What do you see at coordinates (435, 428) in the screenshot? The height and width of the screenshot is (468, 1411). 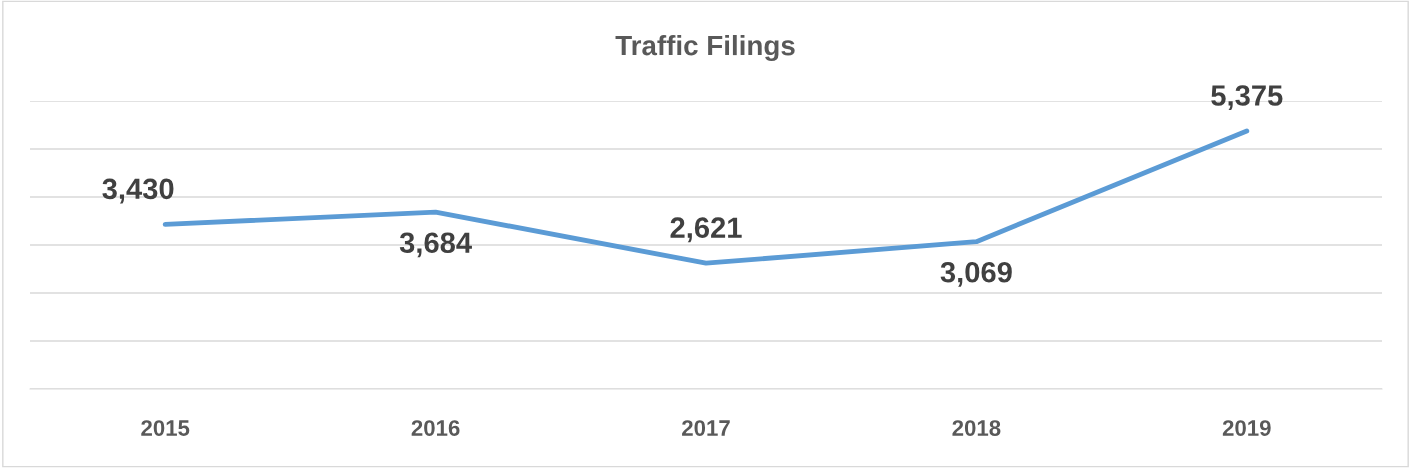 I see `x-tick-label: 2016` at bounding box center [435, 428].